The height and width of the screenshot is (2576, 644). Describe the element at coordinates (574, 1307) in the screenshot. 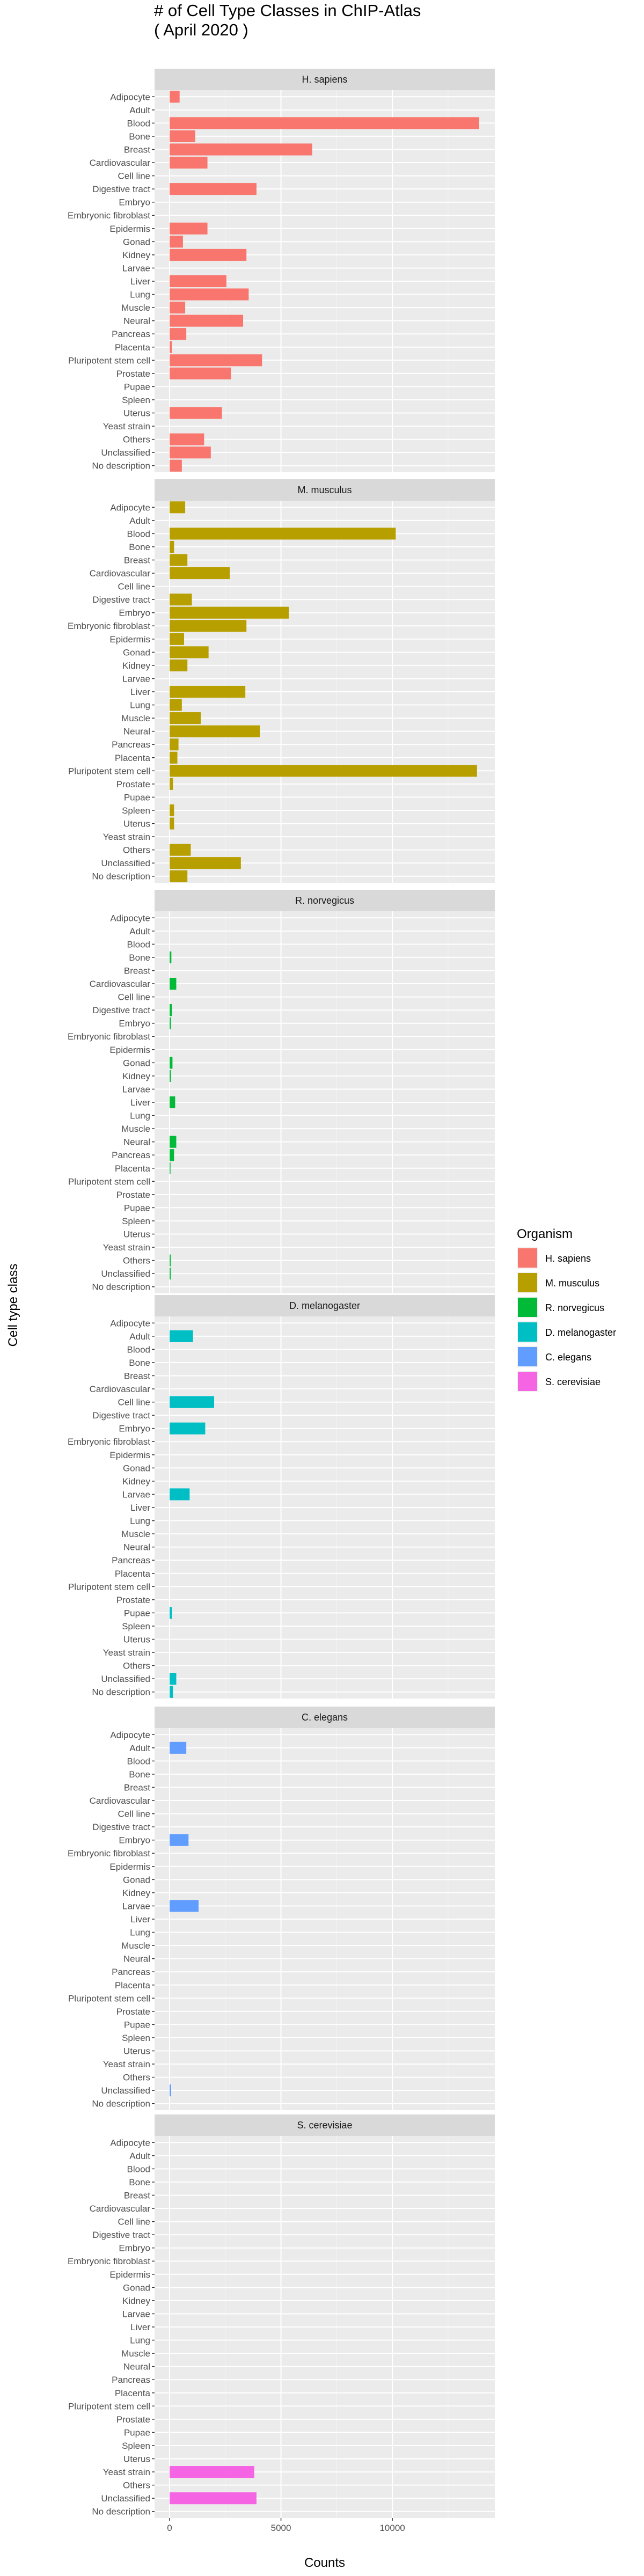

I see `legend-label: R. norvegicus` at that location.